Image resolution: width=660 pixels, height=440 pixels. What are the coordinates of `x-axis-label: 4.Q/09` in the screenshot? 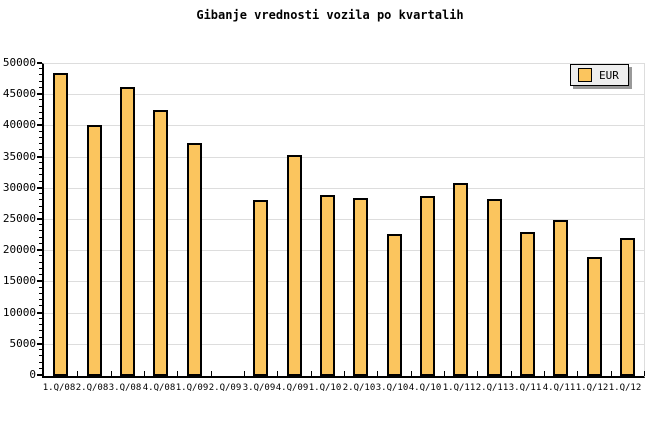 It's located at (292, 388).